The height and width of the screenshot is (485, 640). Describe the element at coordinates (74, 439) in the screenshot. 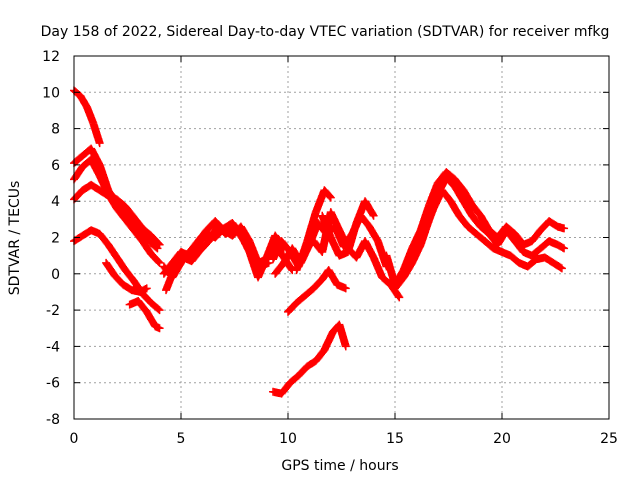

I see `x-tick-label: 0` at that location.